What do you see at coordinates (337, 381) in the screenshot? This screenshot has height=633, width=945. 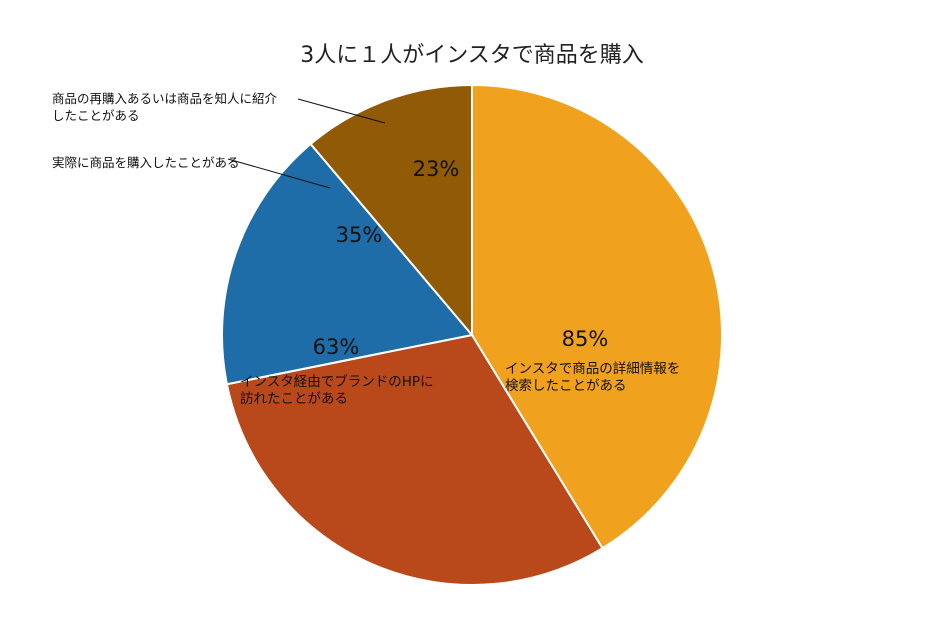 I see `slice-label-line: インスタ経由でブランドのHPに` at bounding box center [337, 381].